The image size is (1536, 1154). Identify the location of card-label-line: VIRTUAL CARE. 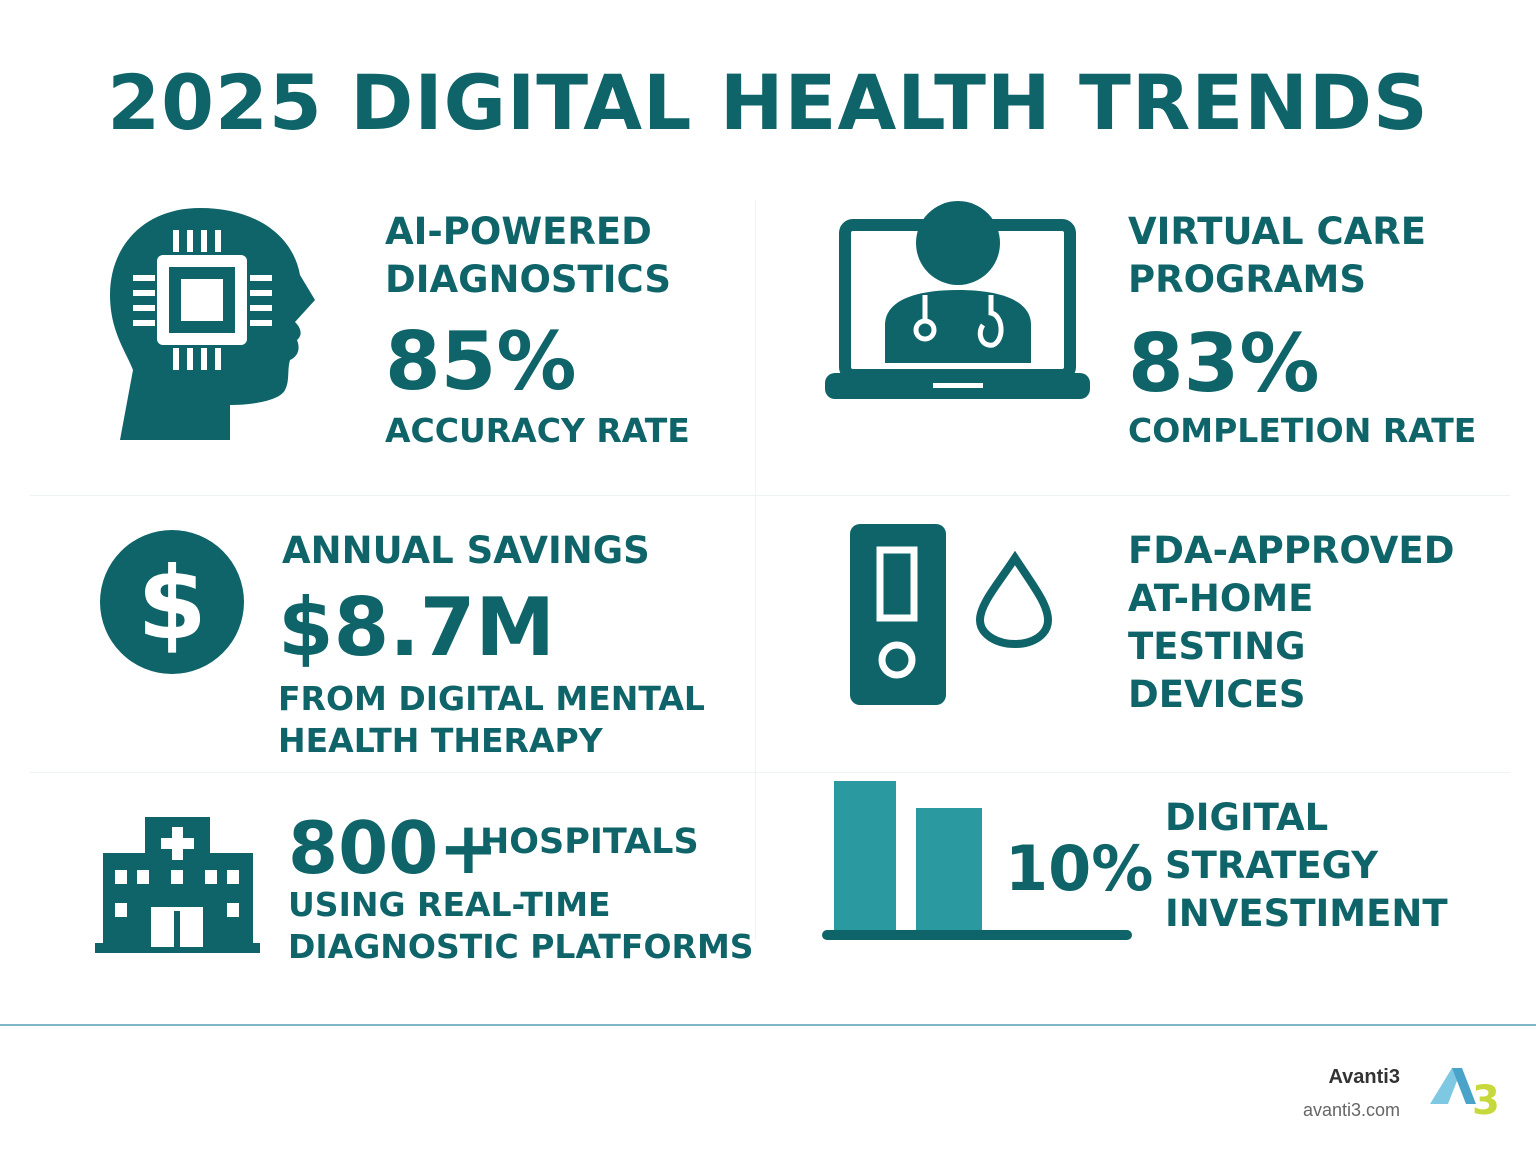
(1277, 231).